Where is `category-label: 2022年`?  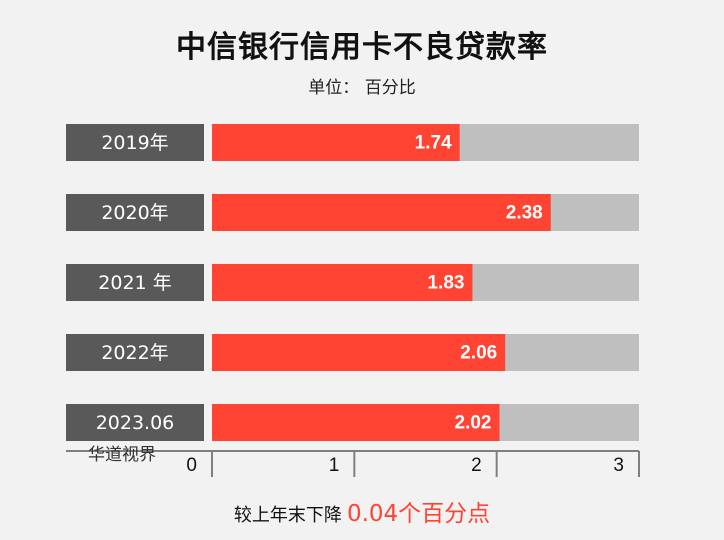
category-label: 2022年 is located at coordinates (134, 353).